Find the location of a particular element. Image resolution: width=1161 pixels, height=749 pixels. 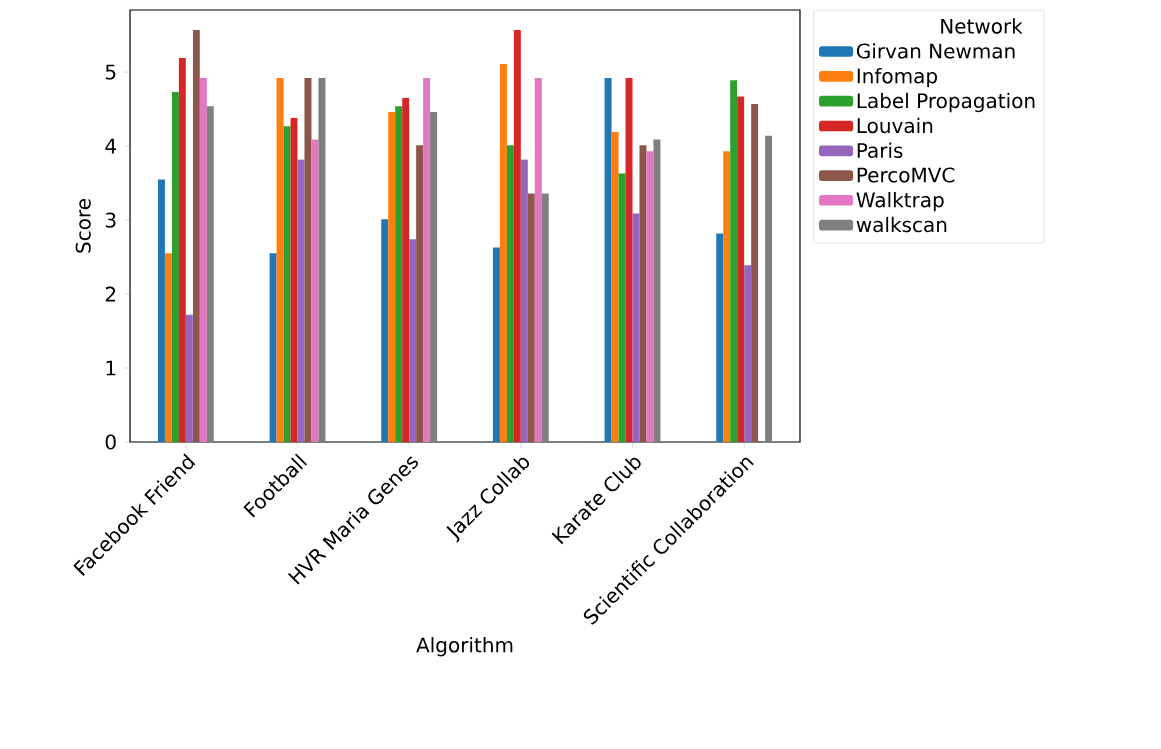

legend-title: Network is located at coordinates (982, 26).